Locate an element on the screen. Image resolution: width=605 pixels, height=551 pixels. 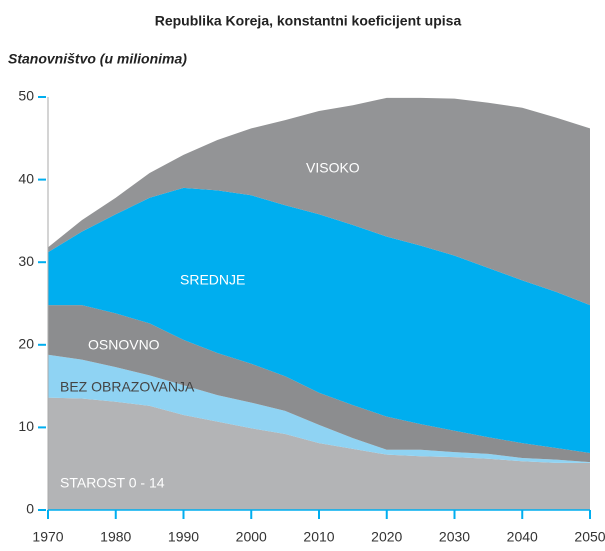
x-tick-label: 2020 is located at coordinates (386, 537).